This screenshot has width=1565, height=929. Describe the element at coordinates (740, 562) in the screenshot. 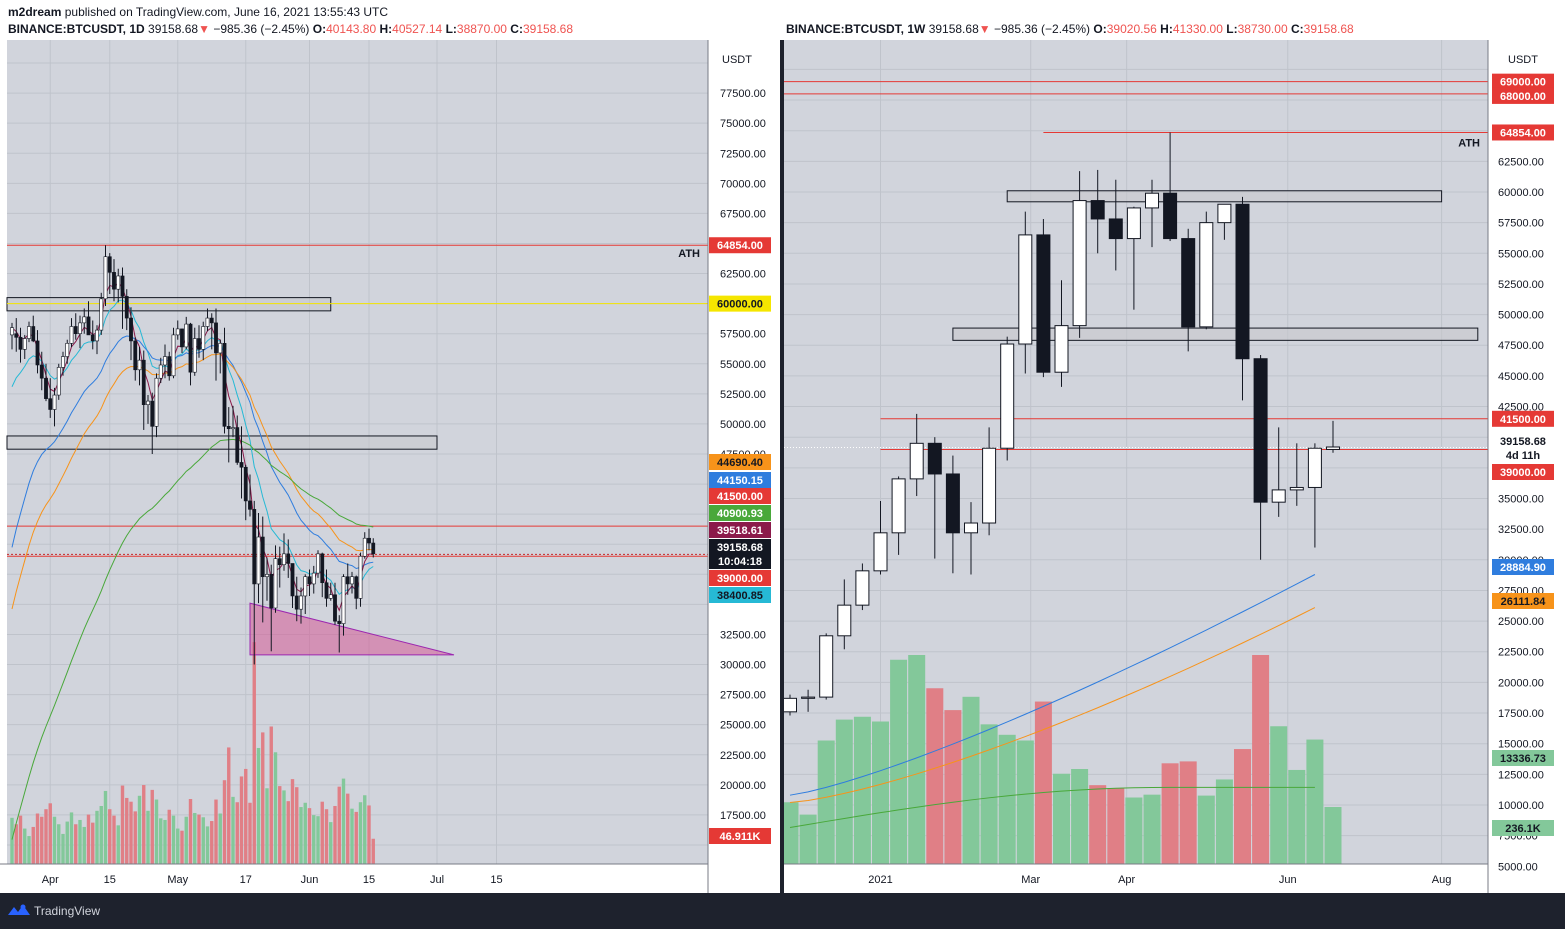

I see `countdown-badge: 10:04:18` at that location.